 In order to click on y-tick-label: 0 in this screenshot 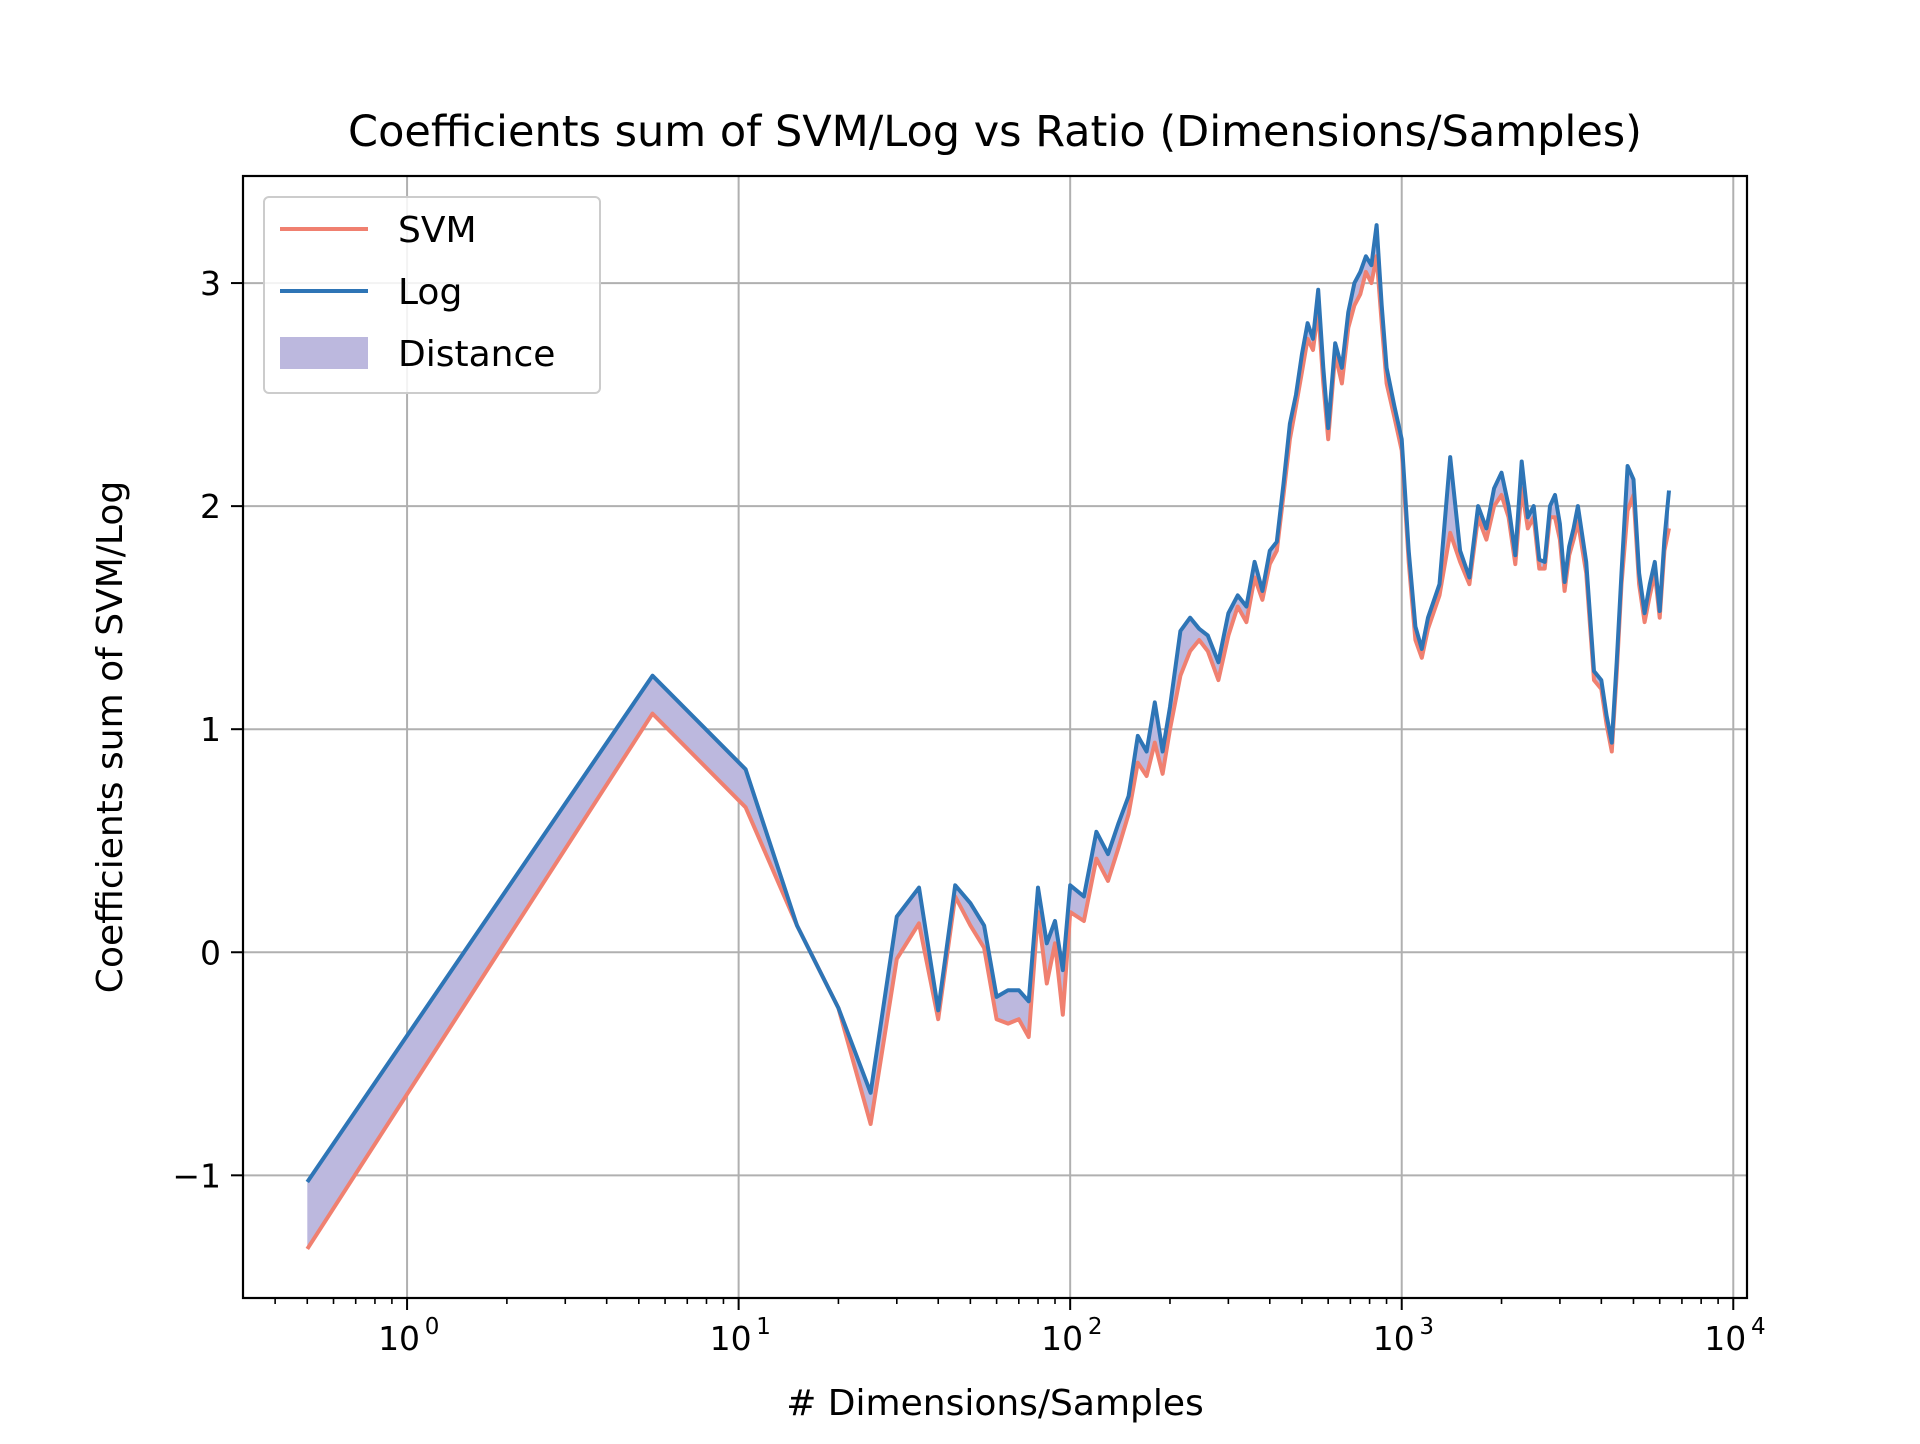, I will do `click(210, 952)`.